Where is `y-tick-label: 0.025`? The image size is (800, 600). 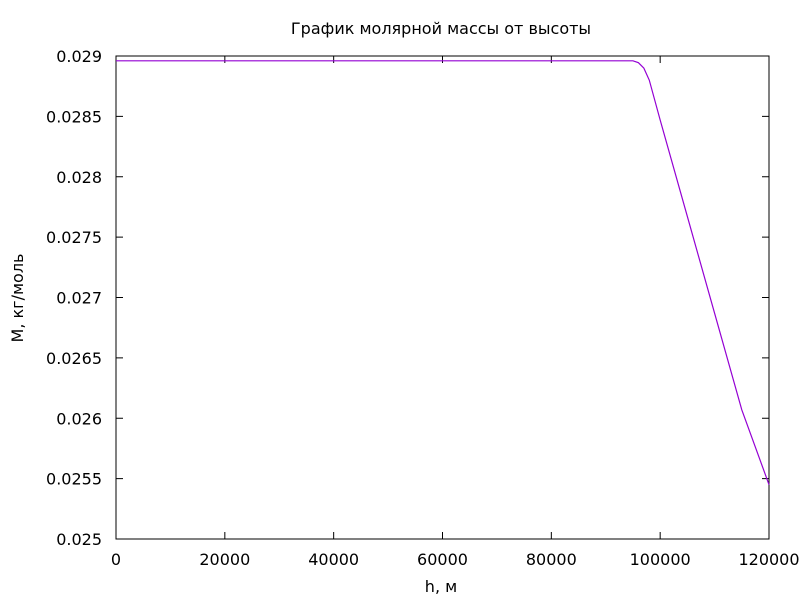
y-tick-label: 0.025 is located at coordinates (79, 539).